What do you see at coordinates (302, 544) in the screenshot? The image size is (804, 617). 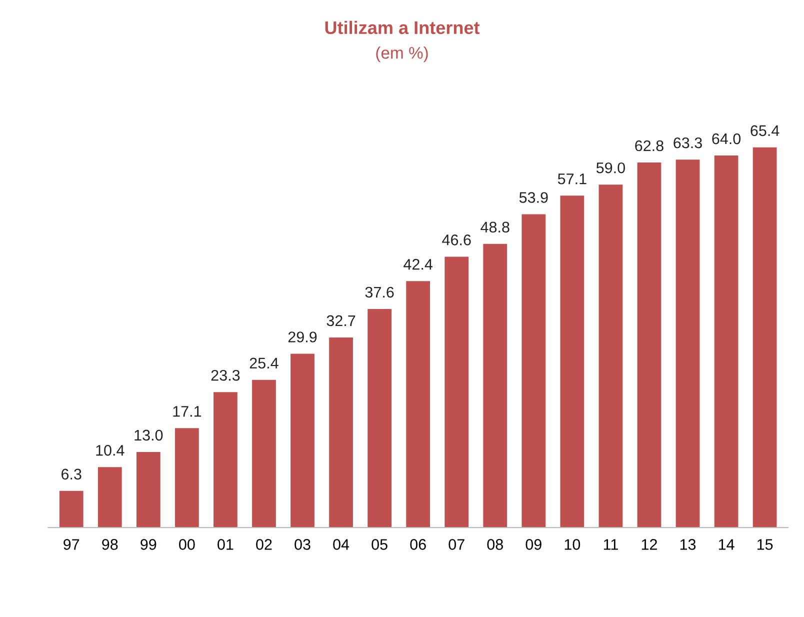 I see `x-tick-label: 03` at bounding box center [302, 544].